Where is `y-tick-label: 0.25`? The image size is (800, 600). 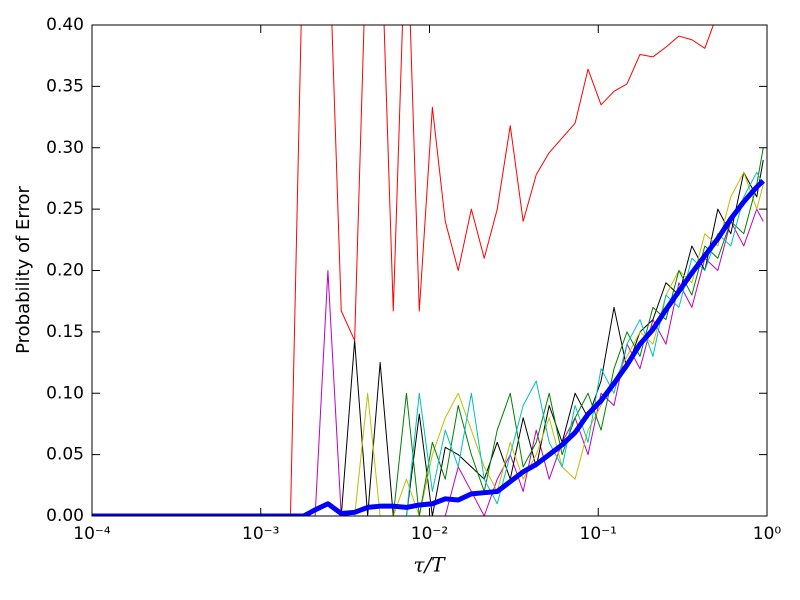
y-tick-label: 0.25 is located at coordinates (65, 209).